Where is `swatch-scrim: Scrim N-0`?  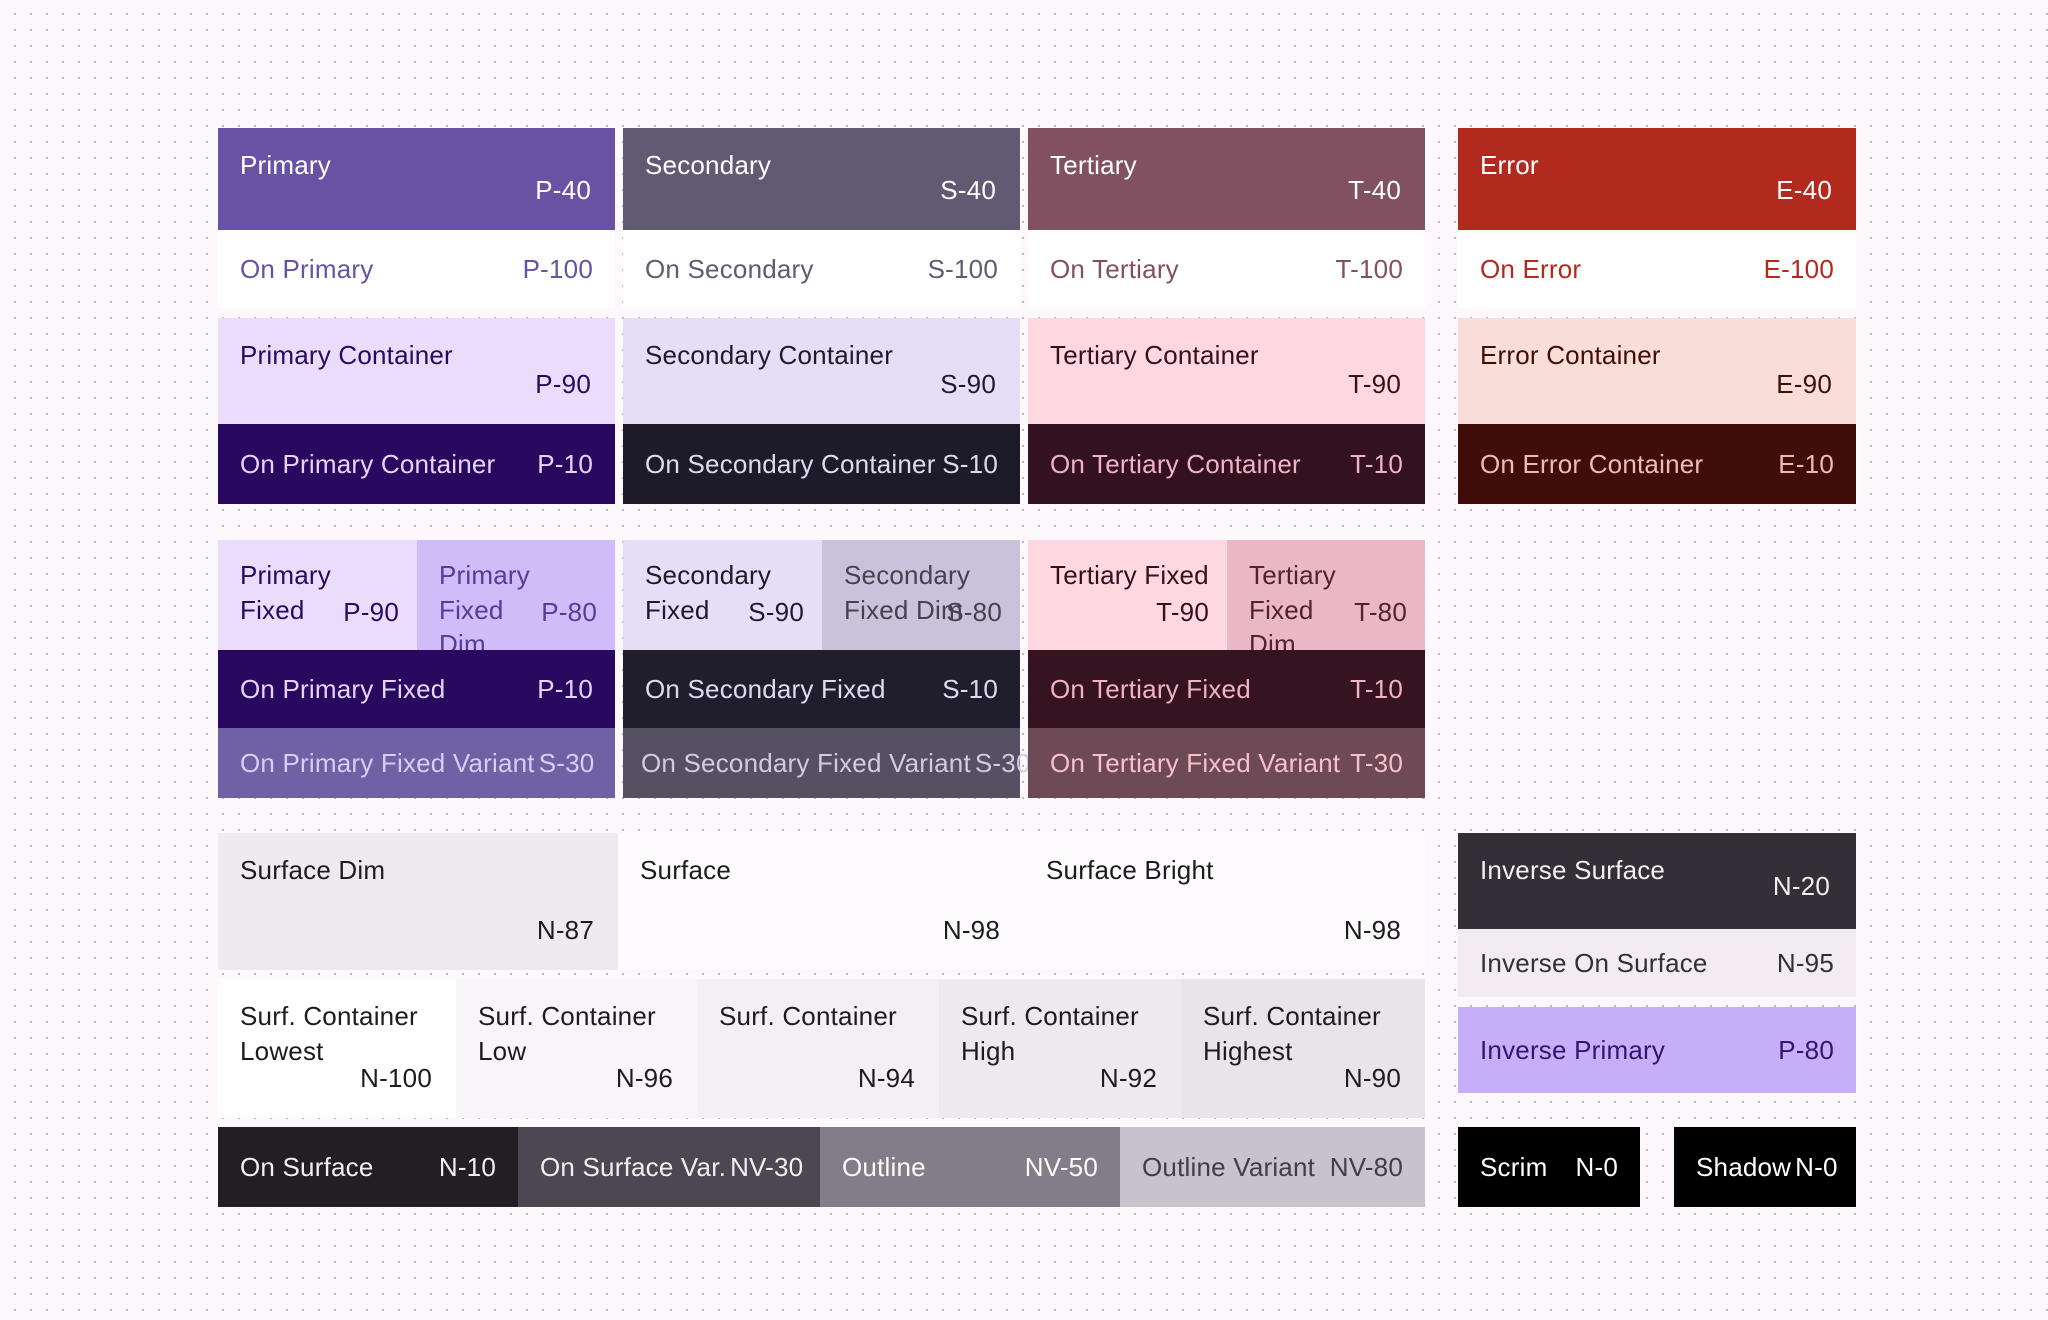 swatch-scrim: Scrim N-0 is located at coordinates (1549, 1167).